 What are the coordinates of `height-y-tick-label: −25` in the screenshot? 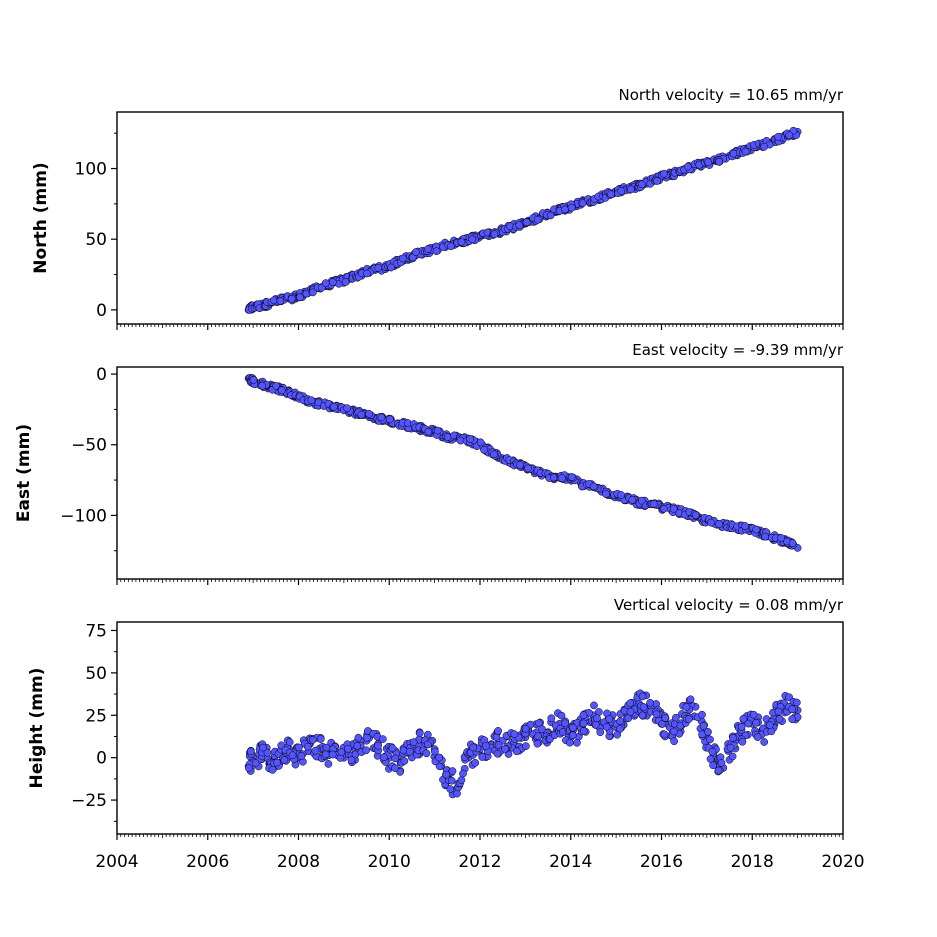 It's located at (89, 801).